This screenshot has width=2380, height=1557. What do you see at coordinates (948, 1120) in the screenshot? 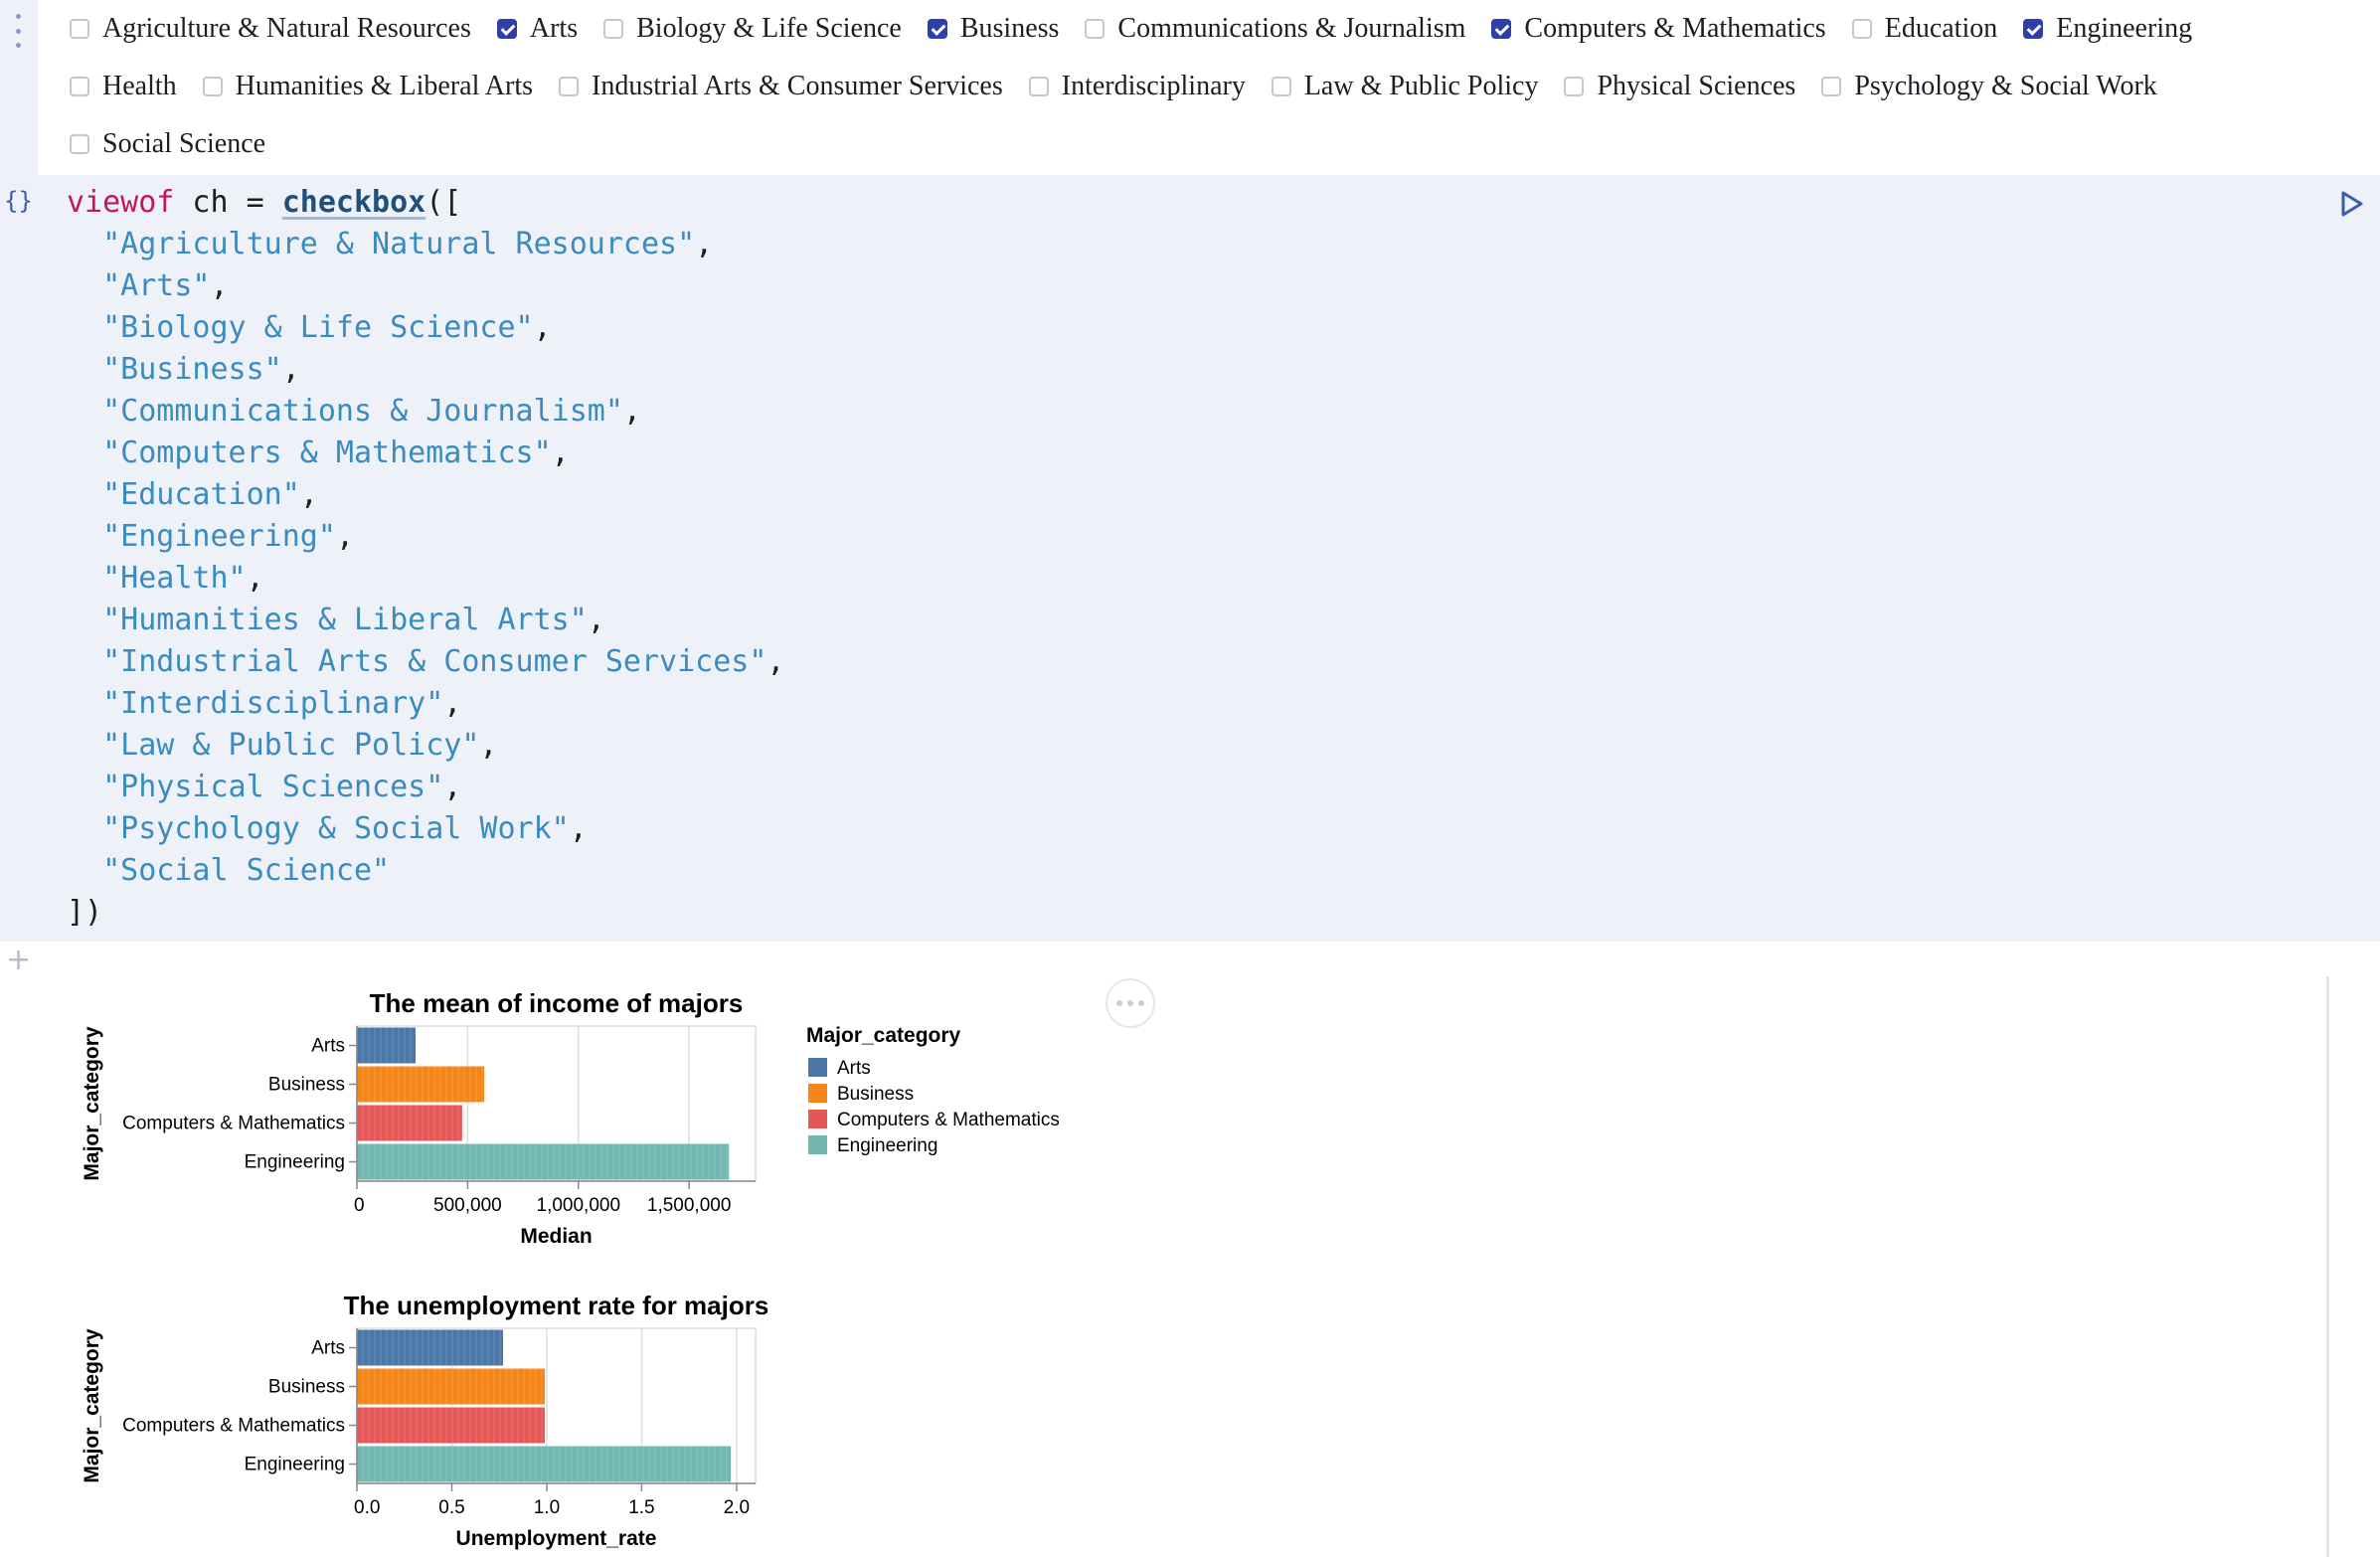
I see `legend-label: Computers & Mathematics` at bounding box center [948, 1120].